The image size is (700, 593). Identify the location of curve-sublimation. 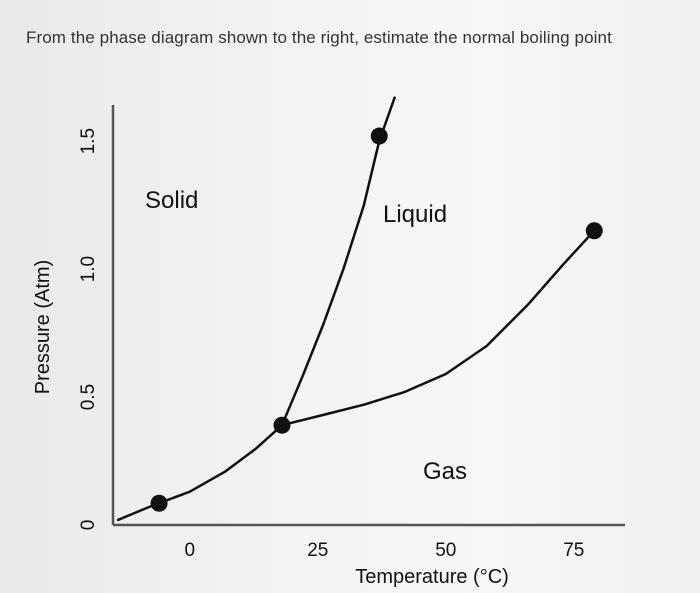
(200, 472).